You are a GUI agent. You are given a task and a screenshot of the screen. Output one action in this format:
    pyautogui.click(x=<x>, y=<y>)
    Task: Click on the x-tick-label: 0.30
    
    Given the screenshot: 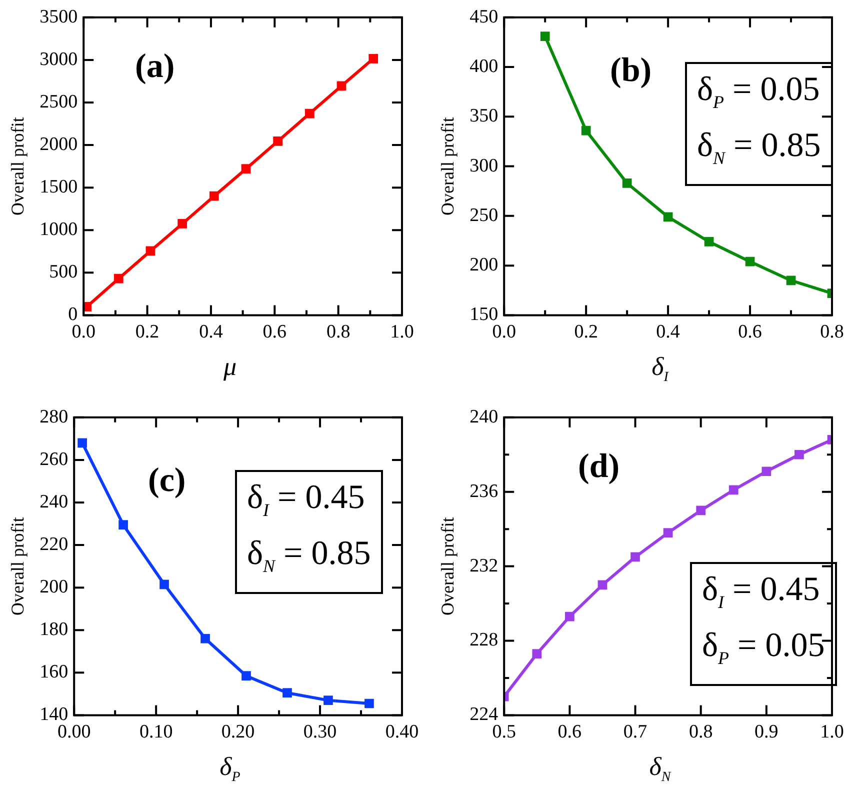 What is the action you would take?
    pyautogui.click(x=320, y=732)
    